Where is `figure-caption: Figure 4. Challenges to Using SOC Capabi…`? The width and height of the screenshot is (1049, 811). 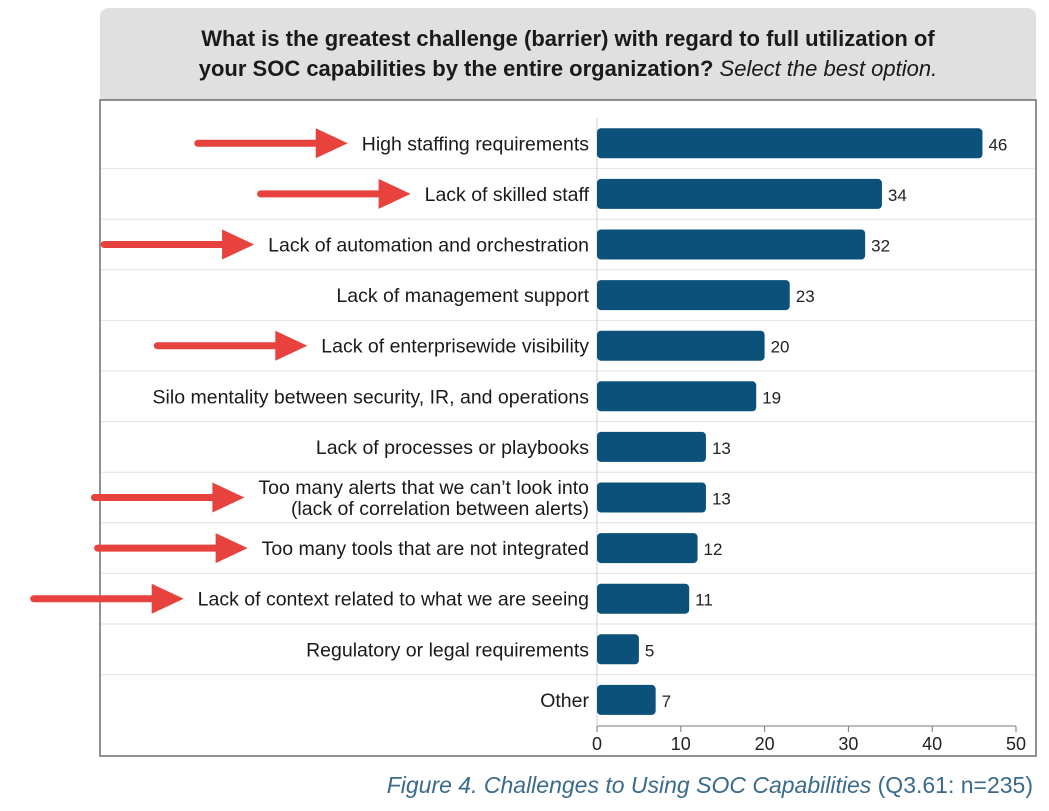 figure-caption: Figure 4. Challenges to Using SOC Capabi… is located at coordinates (710, 785).